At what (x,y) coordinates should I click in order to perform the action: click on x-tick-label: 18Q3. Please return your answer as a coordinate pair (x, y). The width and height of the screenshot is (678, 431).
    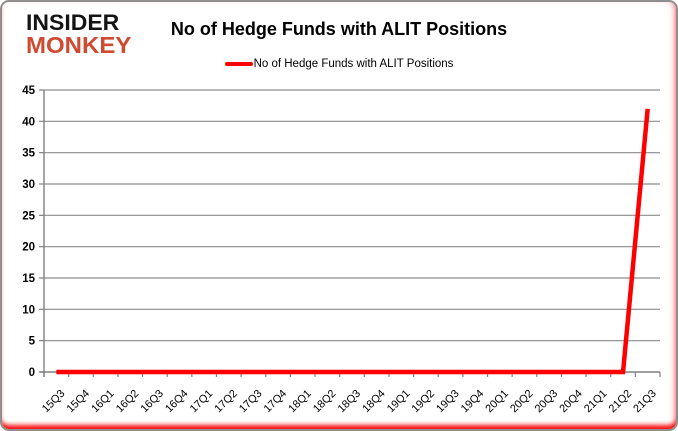
    Looking at the image, I should click on (350, 402).